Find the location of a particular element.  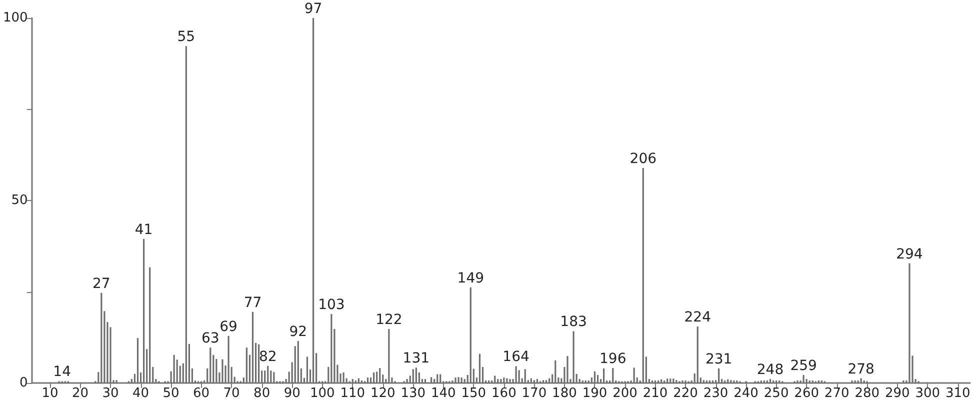

annotation: 196 is located at coordinates (613, 359).